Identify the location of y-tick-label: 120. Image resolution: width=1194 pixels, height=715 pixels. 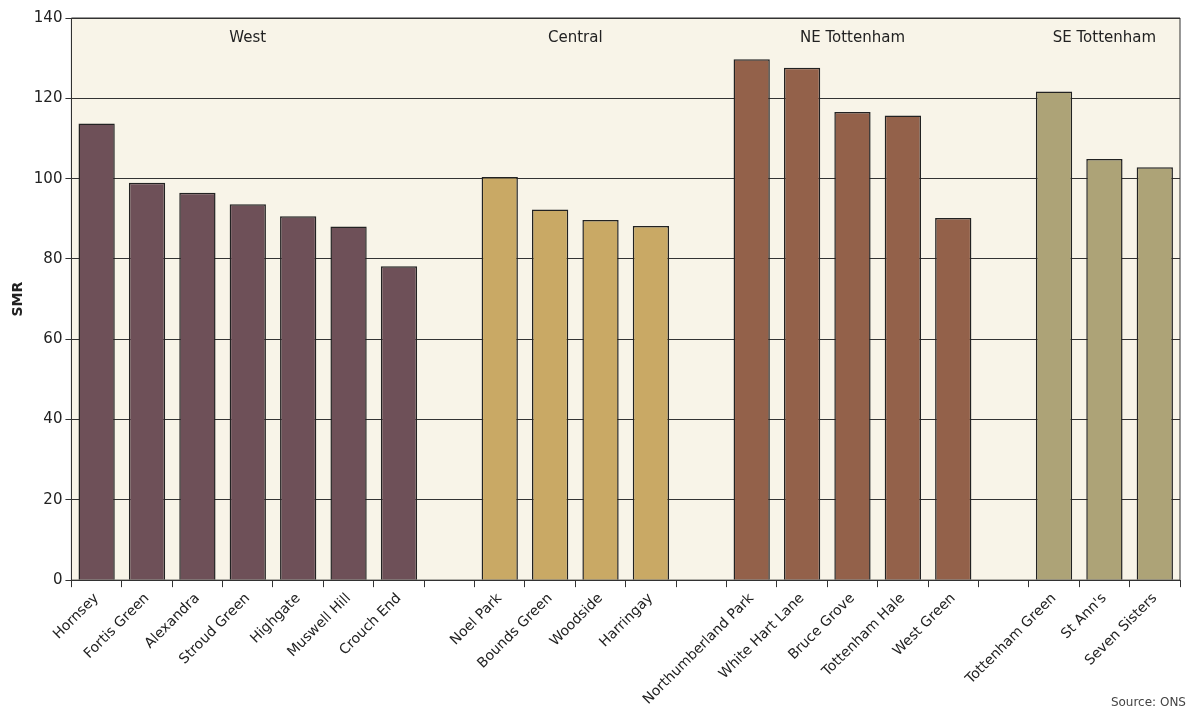
(48, 97).